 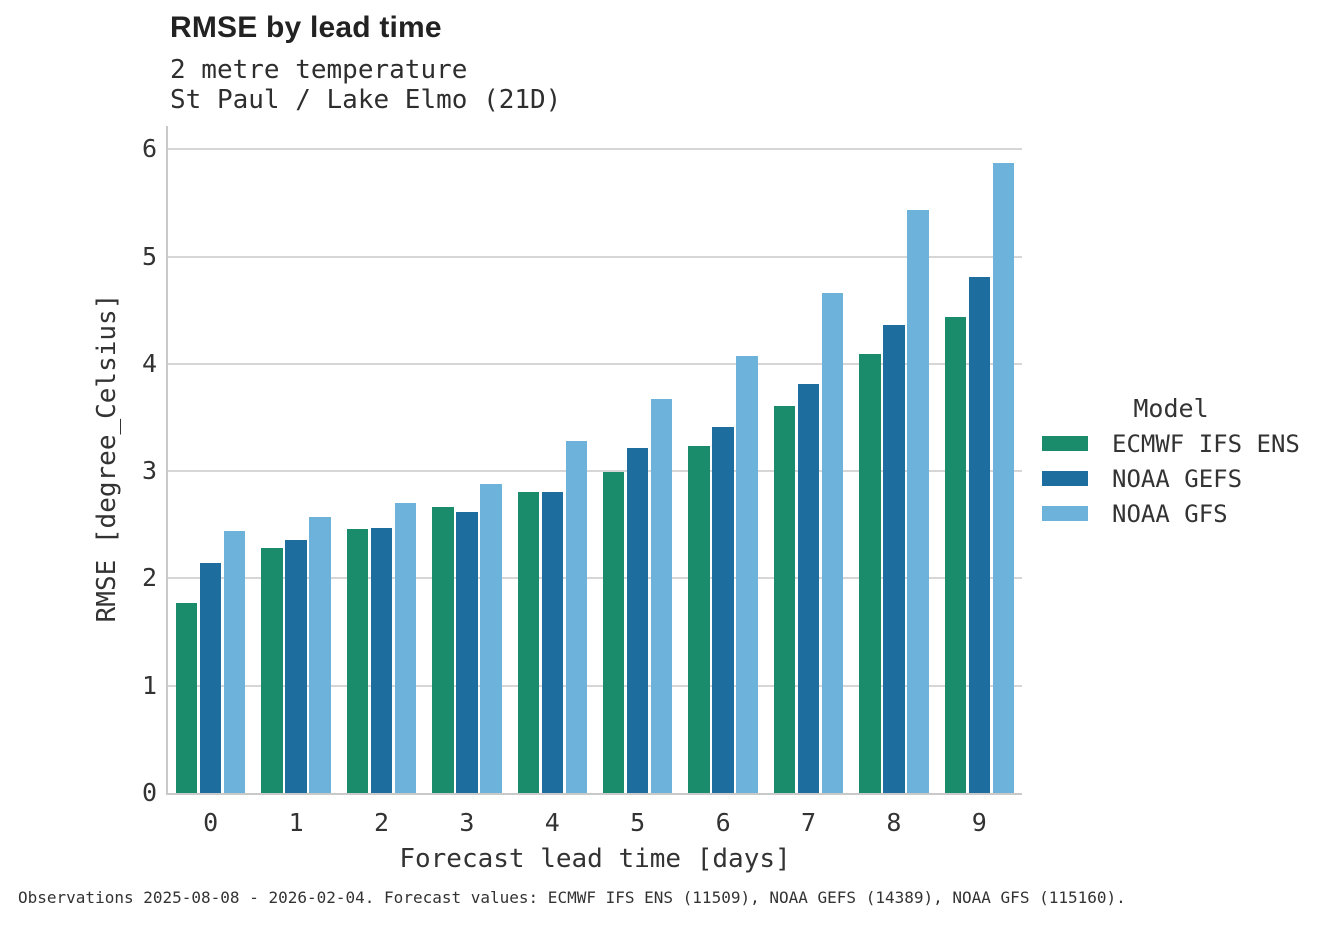 I want to click on bar-noaa-gfs-lead8, so click(x=918, y=501).